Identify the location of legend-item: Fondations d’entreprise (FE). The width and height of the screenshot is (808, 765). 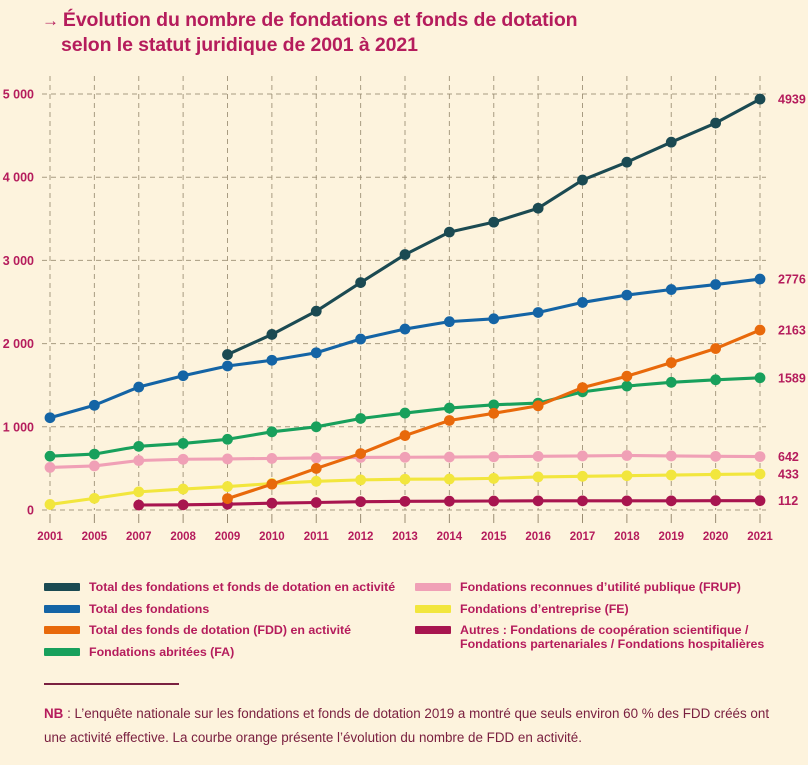
(600, 609).